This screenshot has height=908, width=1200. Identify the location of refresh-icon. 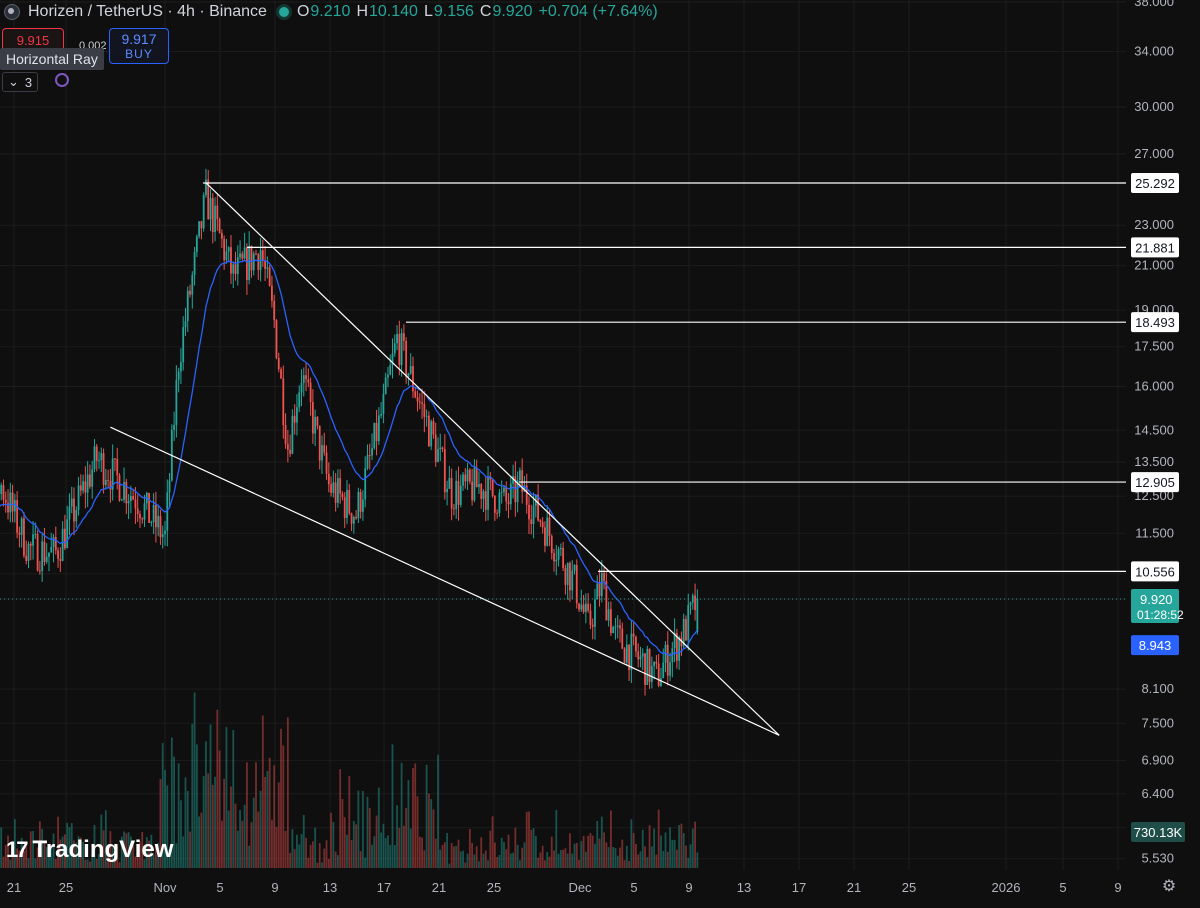
(62, 80).